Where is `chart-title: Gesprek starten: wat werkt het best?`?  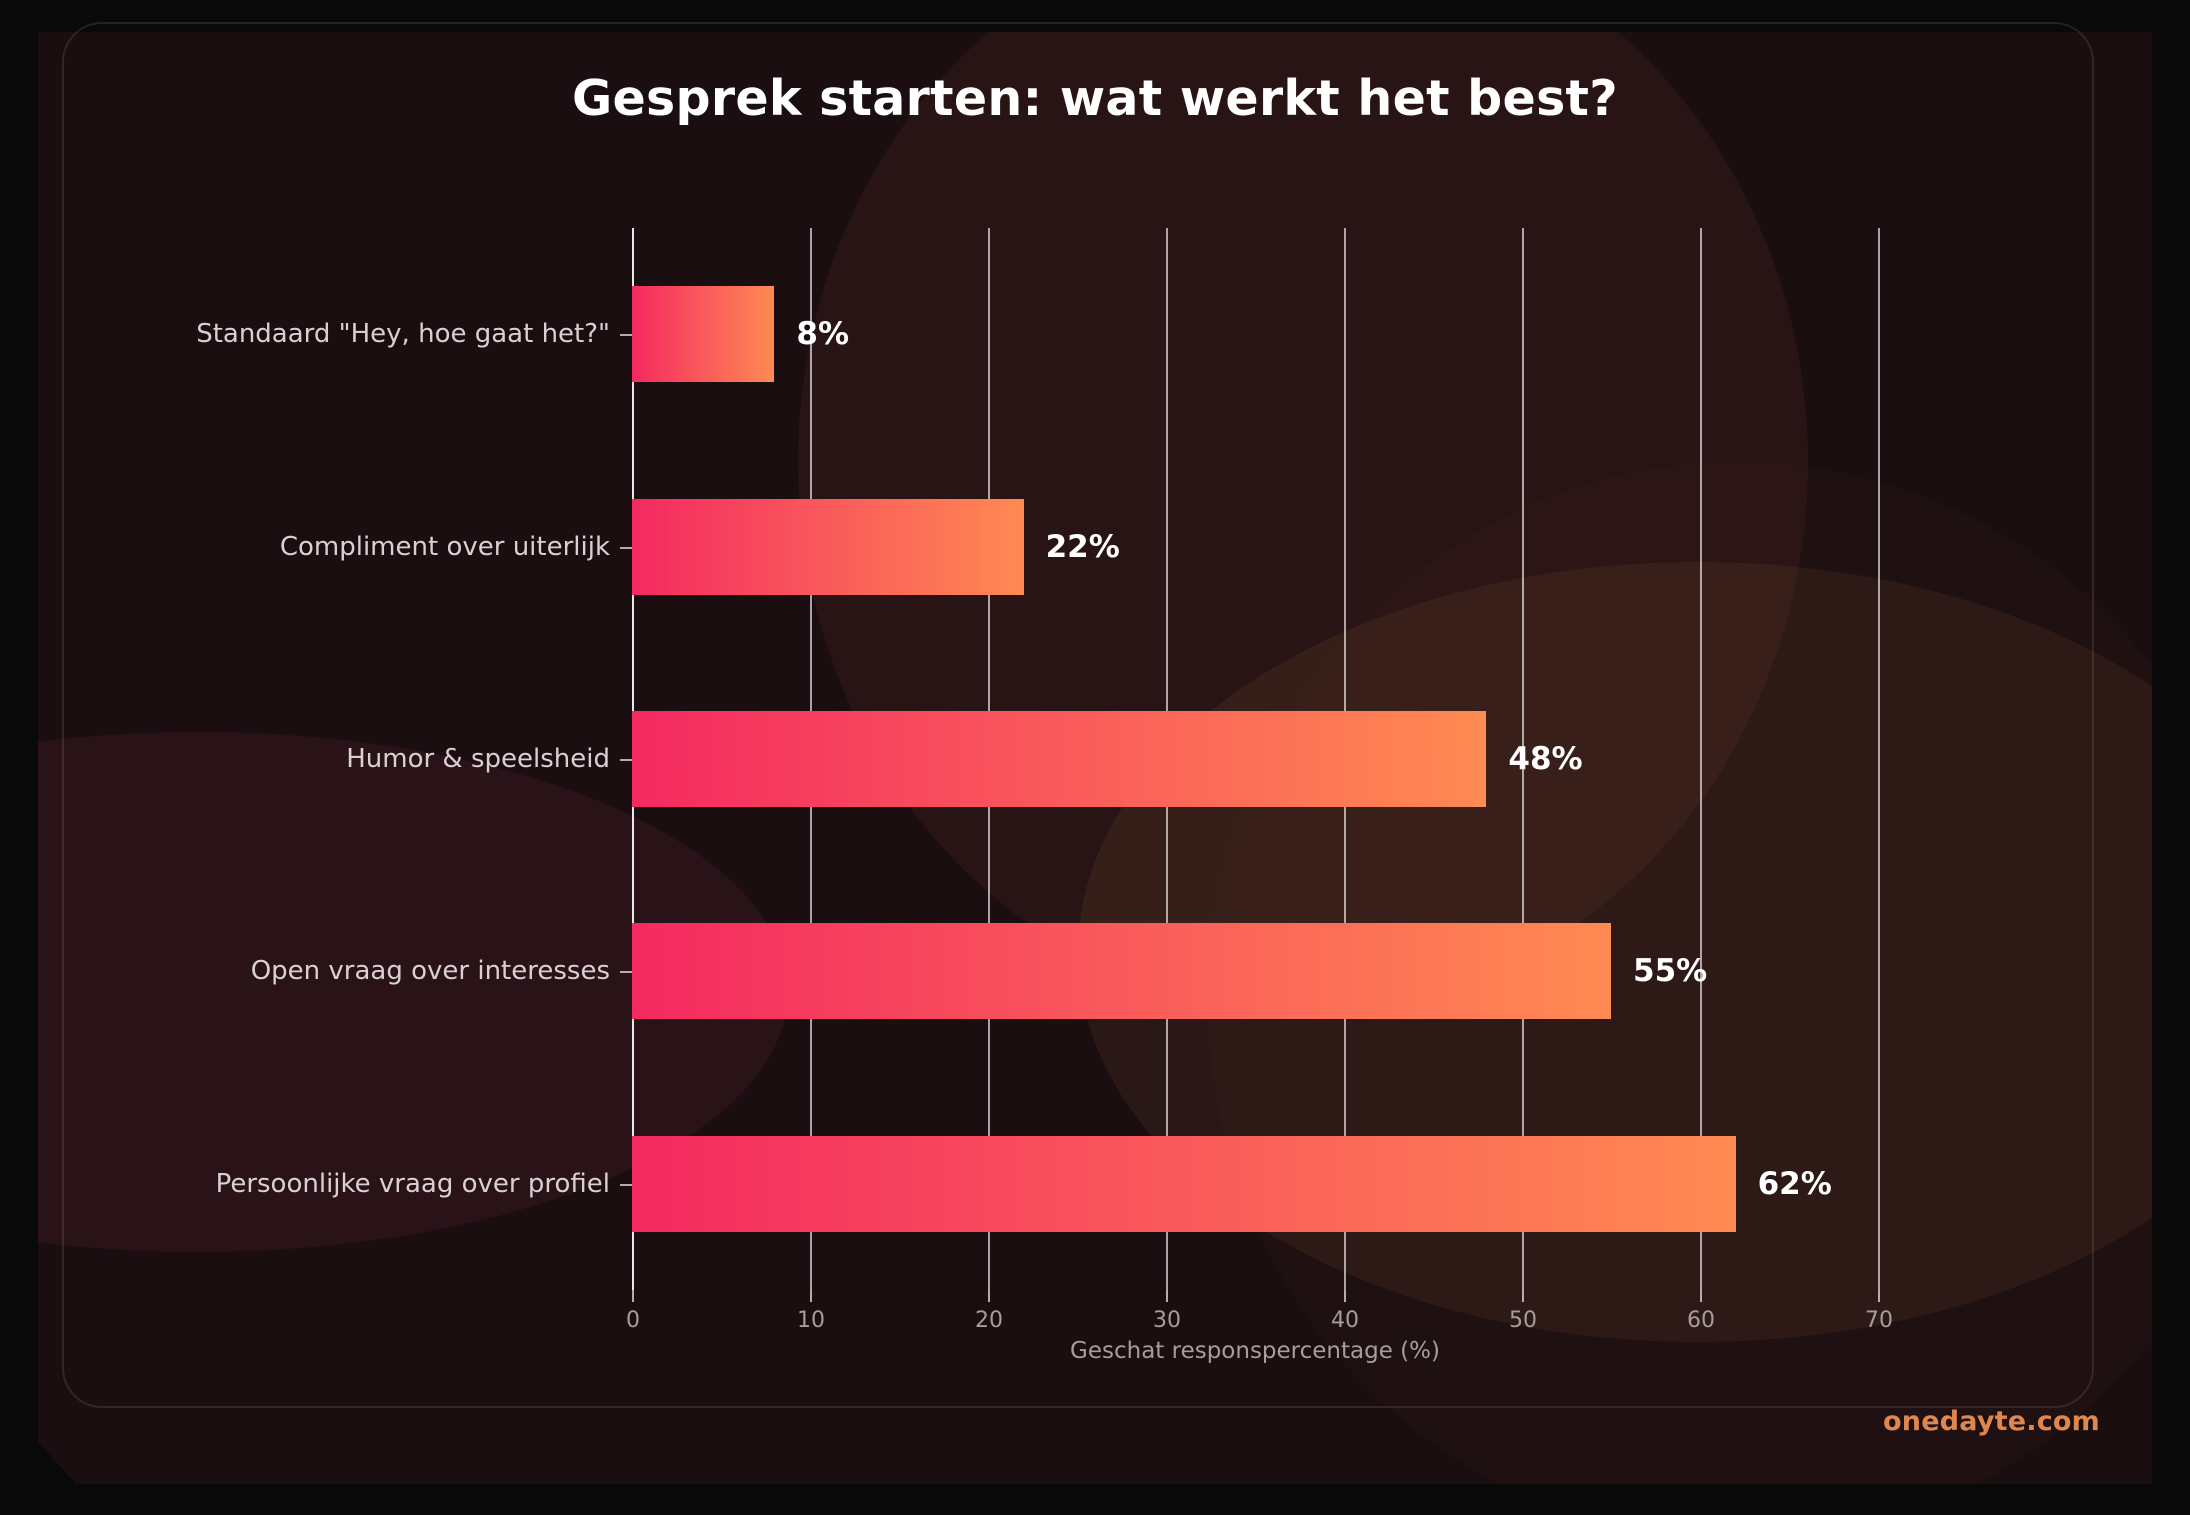 chart-title: Gesprek starten: wat werkt het best? is located at coordinates (1095, 98).